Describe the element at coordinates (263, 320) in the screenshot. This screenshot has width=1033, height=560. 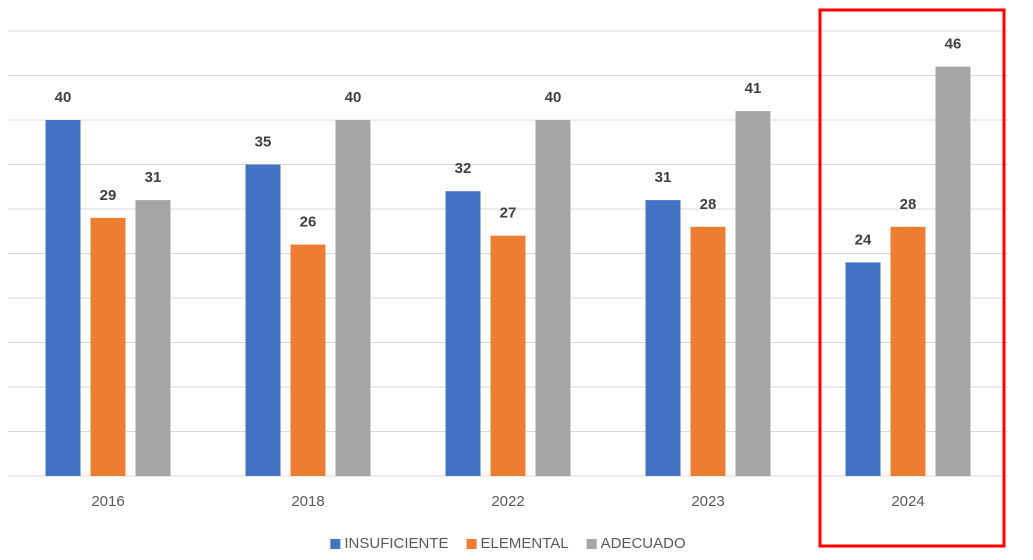
I see `bar-insuficiente-2018` at that location.